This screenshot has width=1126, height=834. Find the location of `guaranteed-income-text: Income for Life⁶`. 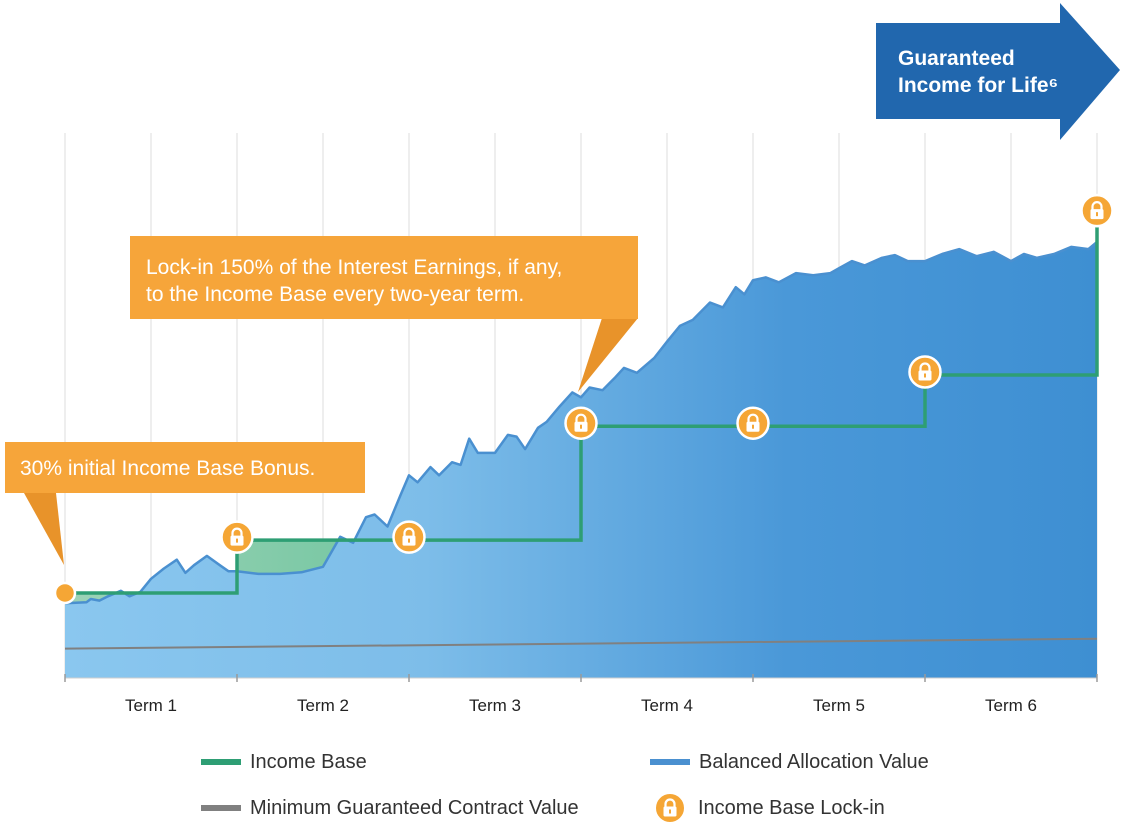

guaranteed-income-text: Income for Life⁶ is located at coordinates (978, 85).